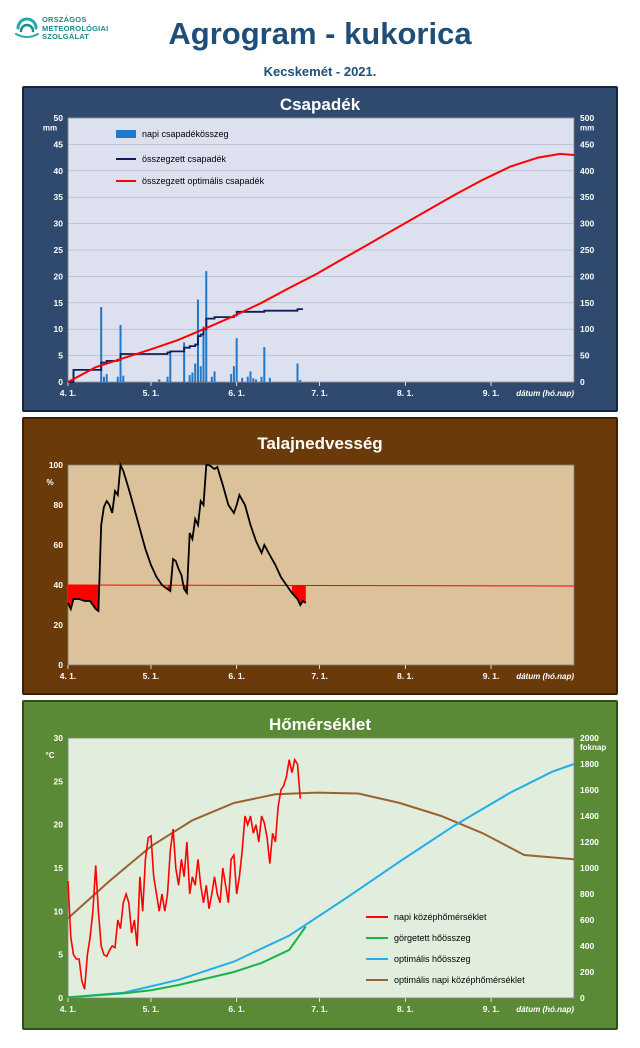 This screenshot has width=640, height=1048. Describe the element at coordinates (585, 356) in the screenshot. I see `y-right-tick-label: 50` at that location.